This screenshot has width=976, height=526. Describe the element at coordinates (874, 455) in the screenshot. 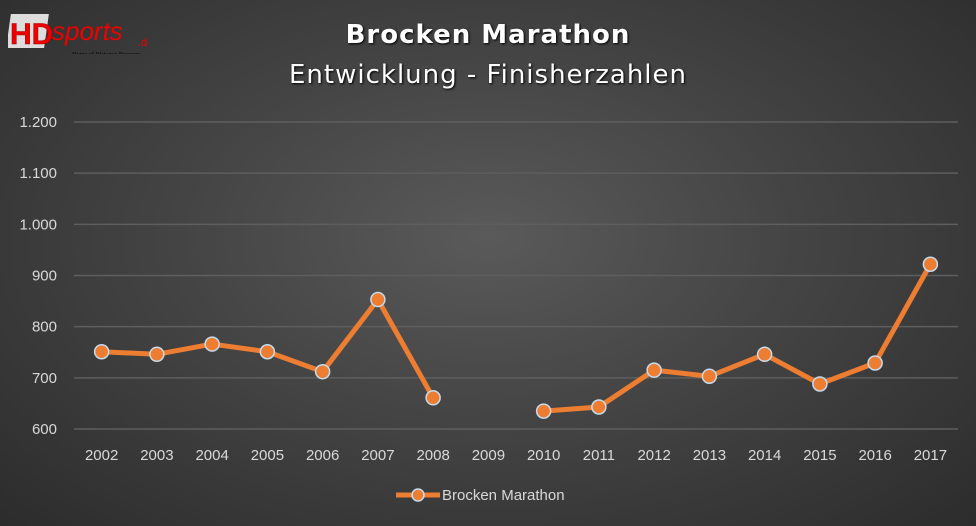

I see `x-tick-label: 2016` at that location.